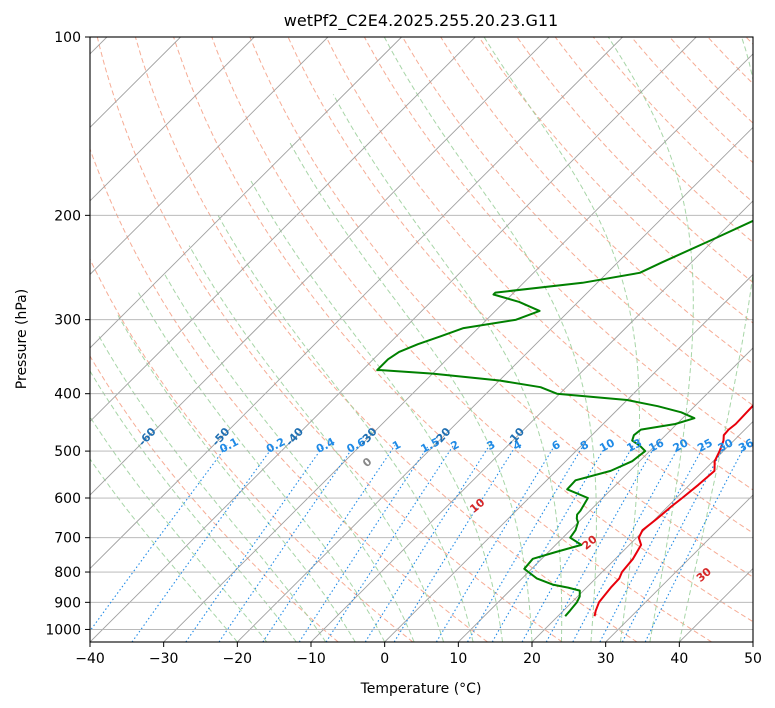 This screenshot has width=775, height=708. Describe the element at coordinates (67, 499) in the screenshot. I see `y-tick-label: 600` at that location.